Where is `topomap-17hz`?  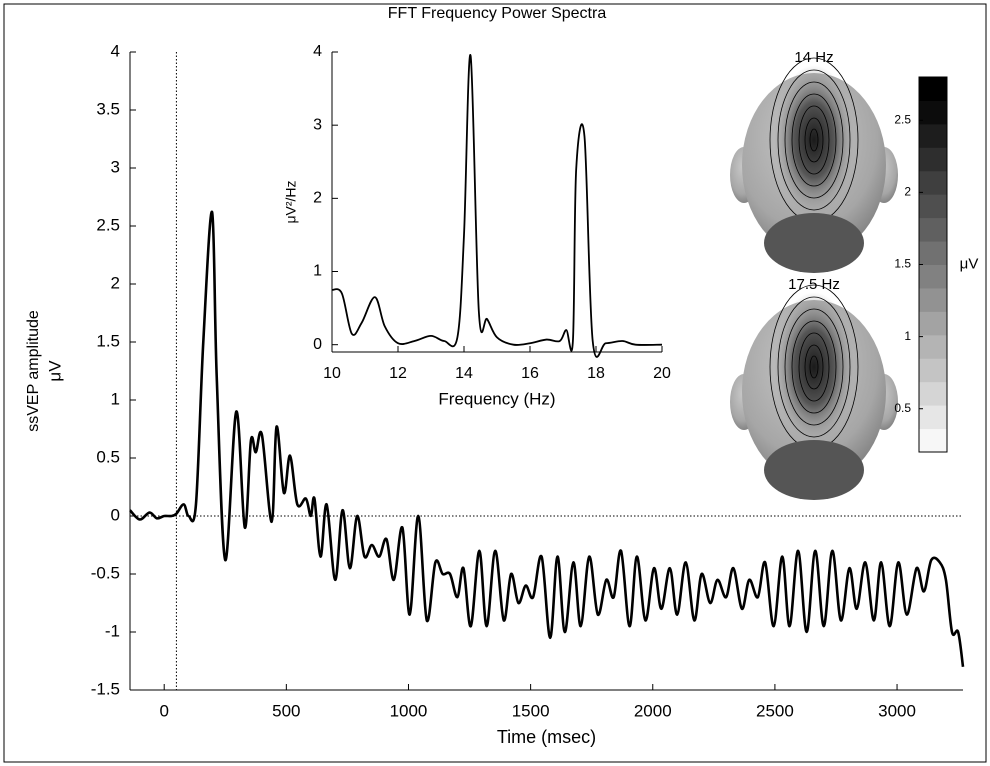 topomap-17hz is located at coordinates (814, 392).